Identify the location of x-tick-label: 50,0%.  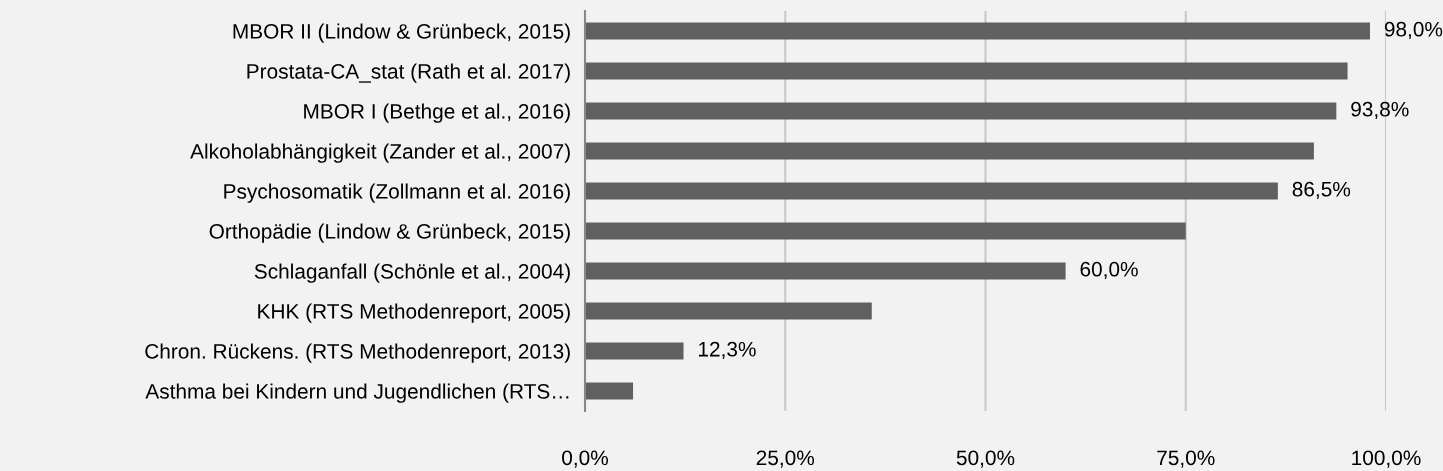
(985, 459).